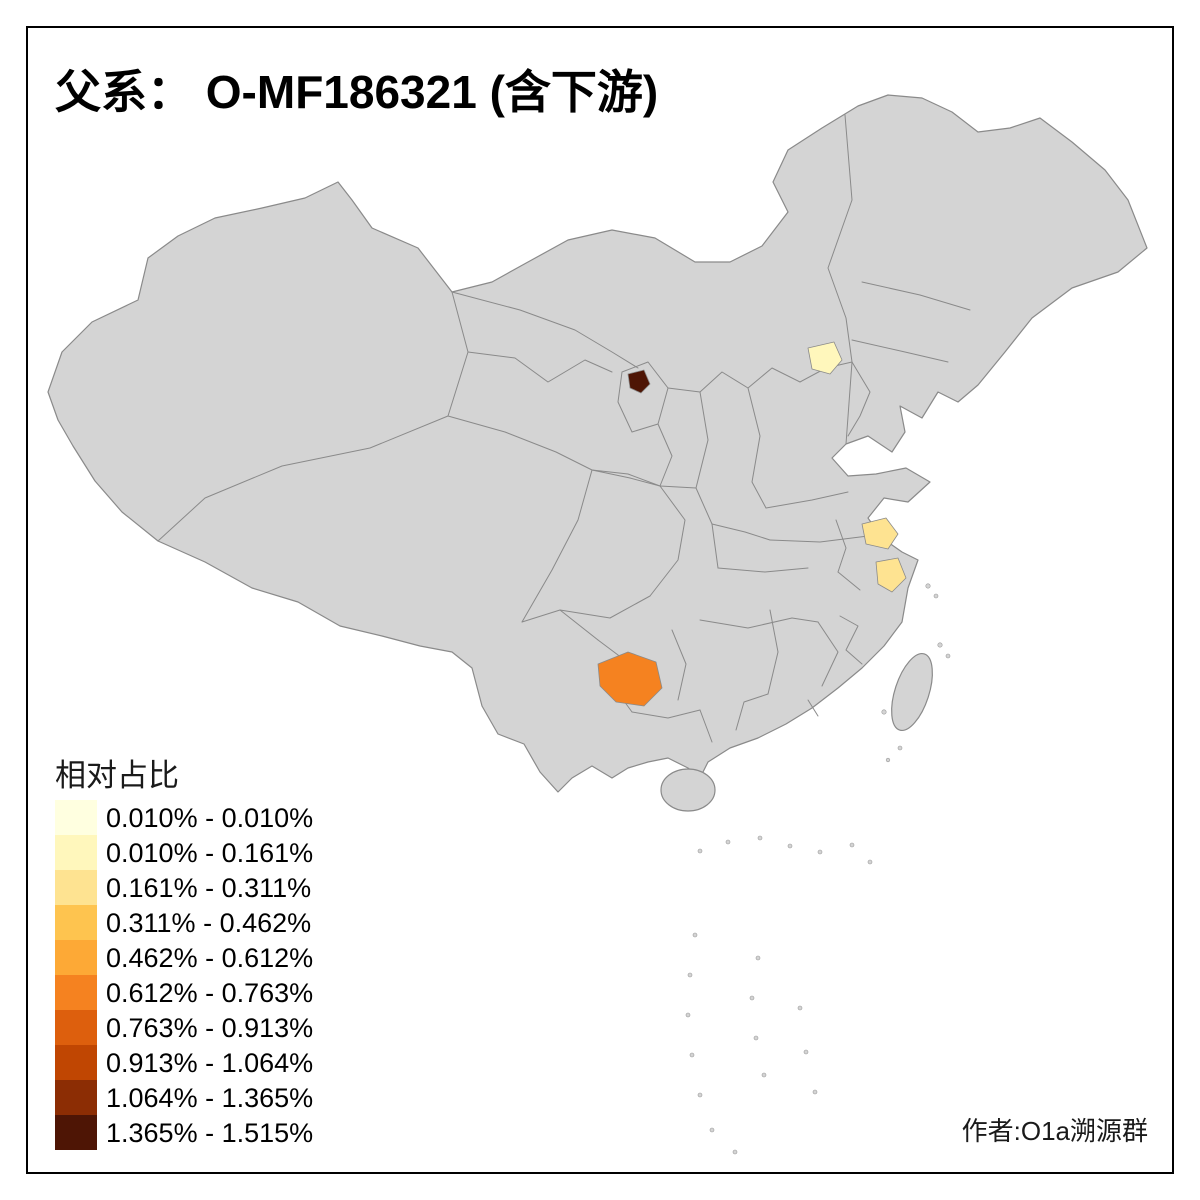  Describe the element at coordinates (639, 381) in the screenshot. I see `region-ningxia` at that location.